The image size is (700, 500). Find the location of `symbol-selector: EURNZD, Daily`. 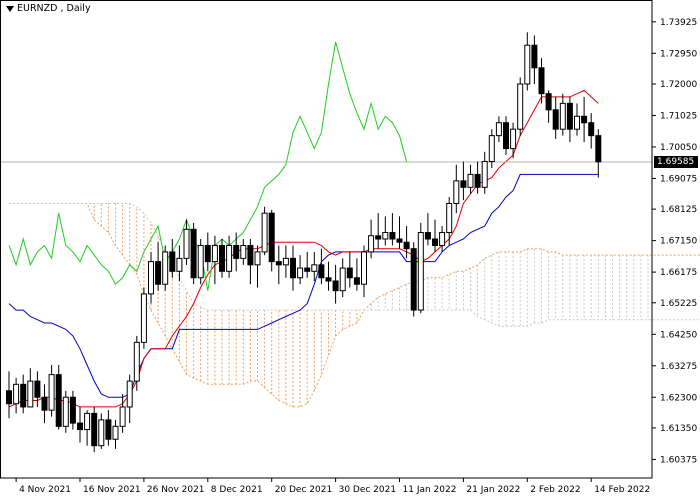

symbol-selector: EURNZD, Daily is located at coordinates (48, 8).